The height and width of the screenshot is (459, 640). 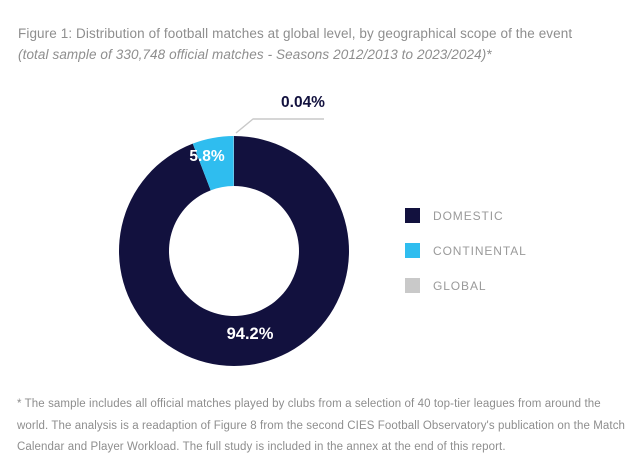 I want to click on leader-line, so click(x=279, y=126).